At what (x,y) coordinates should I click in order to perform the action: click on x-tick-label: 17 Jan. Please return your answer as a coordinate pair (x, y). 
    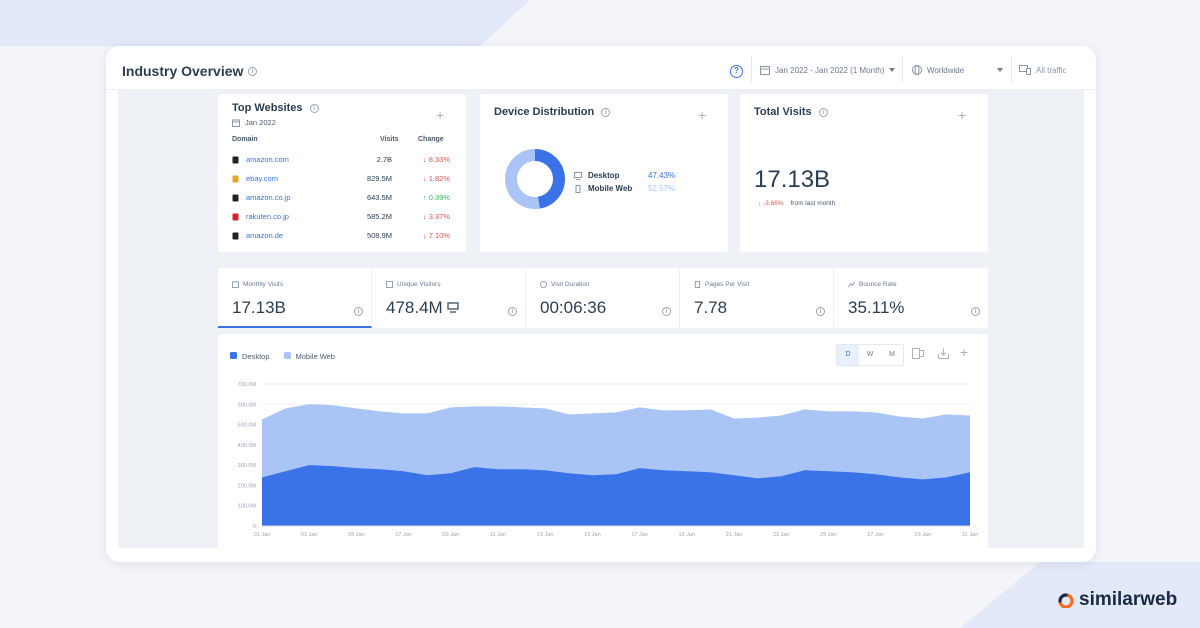
    Looking at the image, I should click on (639, 535).